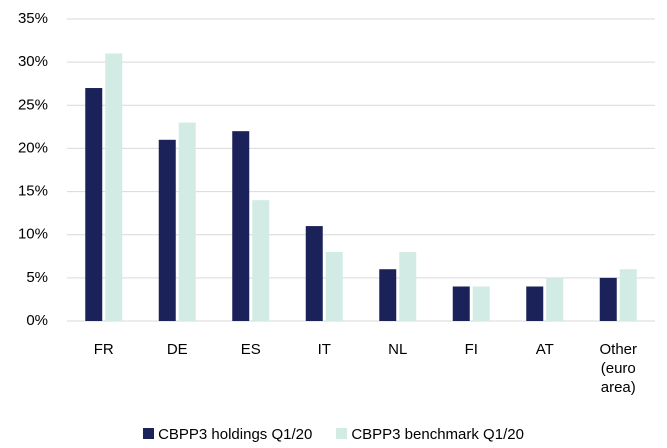 This screenshot has height=448, width=667. Describe the element at coordinates (177, 349) in the screenshot. I see `x-tick-label: DE` at that location.